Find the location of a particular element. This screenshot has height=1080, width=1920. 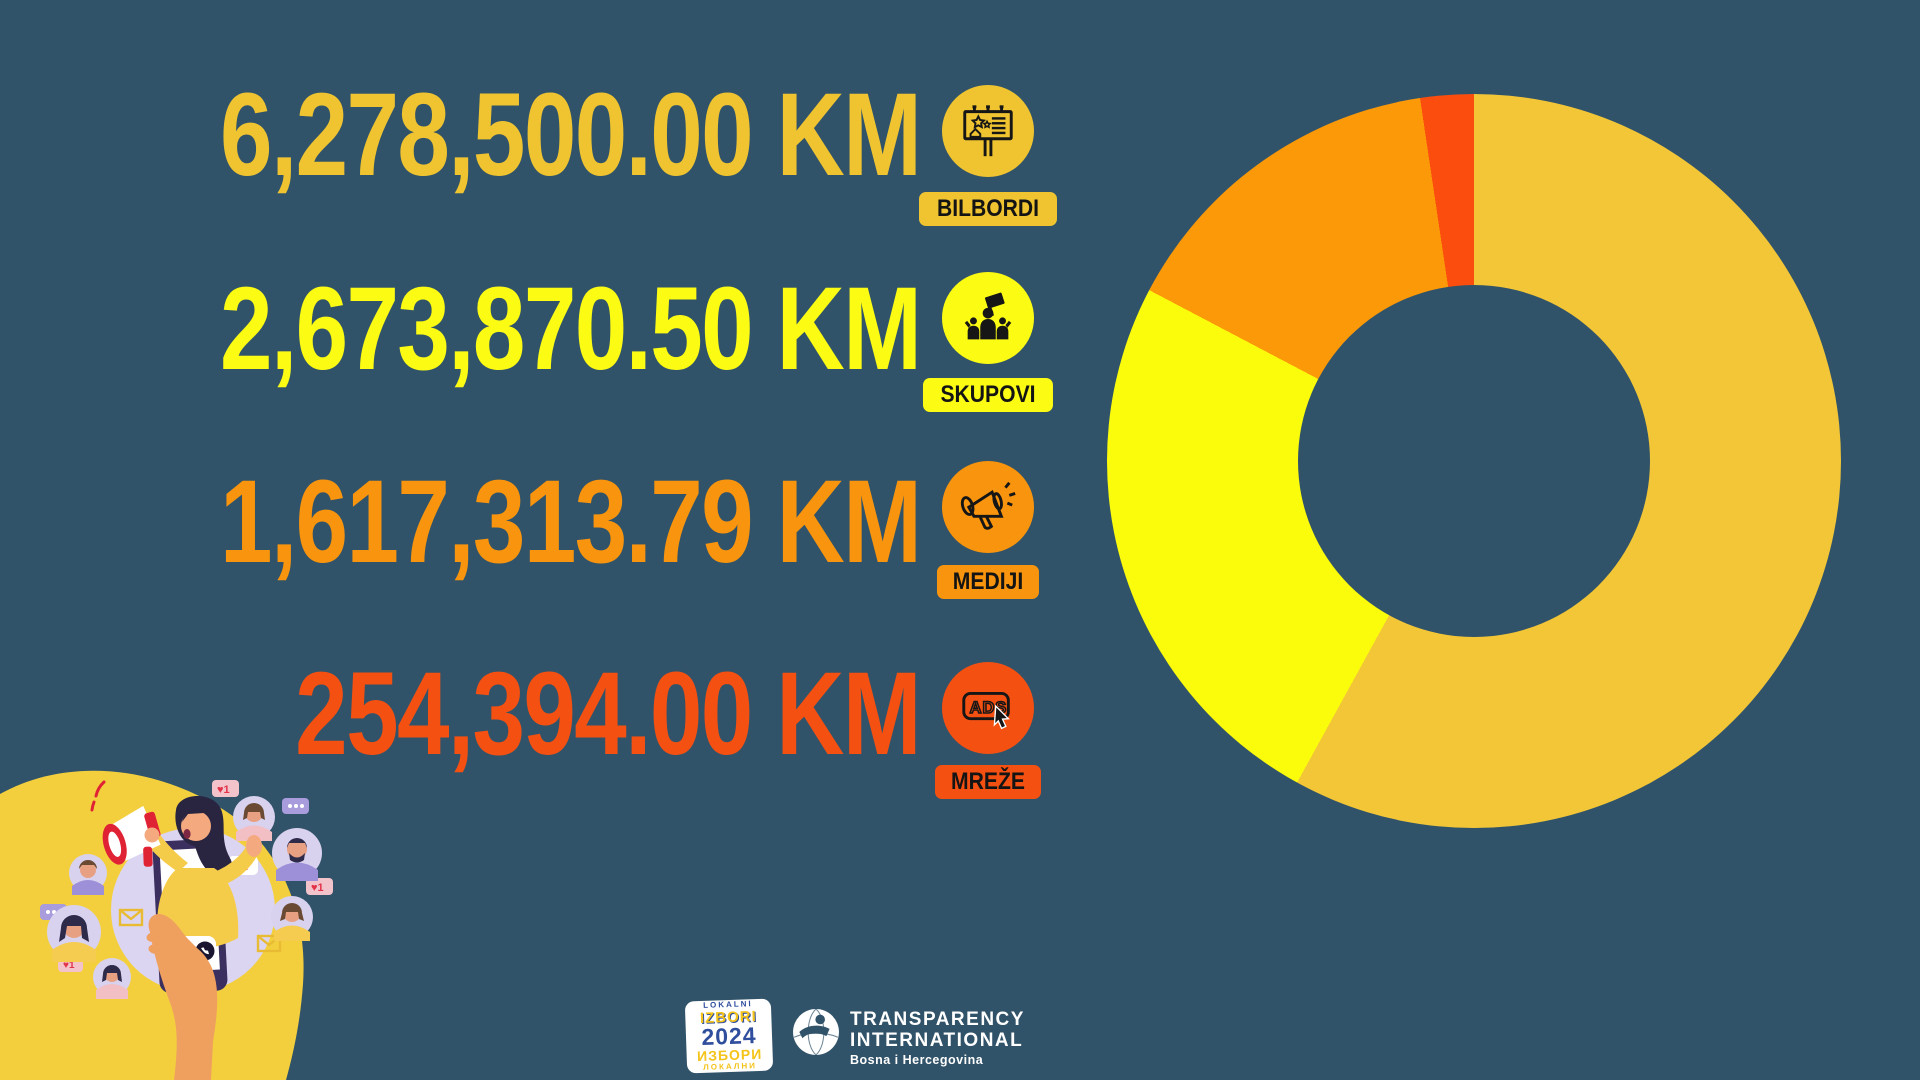

label-badge-bilbordi: BILBORDI is located at coordinates (988, 209).